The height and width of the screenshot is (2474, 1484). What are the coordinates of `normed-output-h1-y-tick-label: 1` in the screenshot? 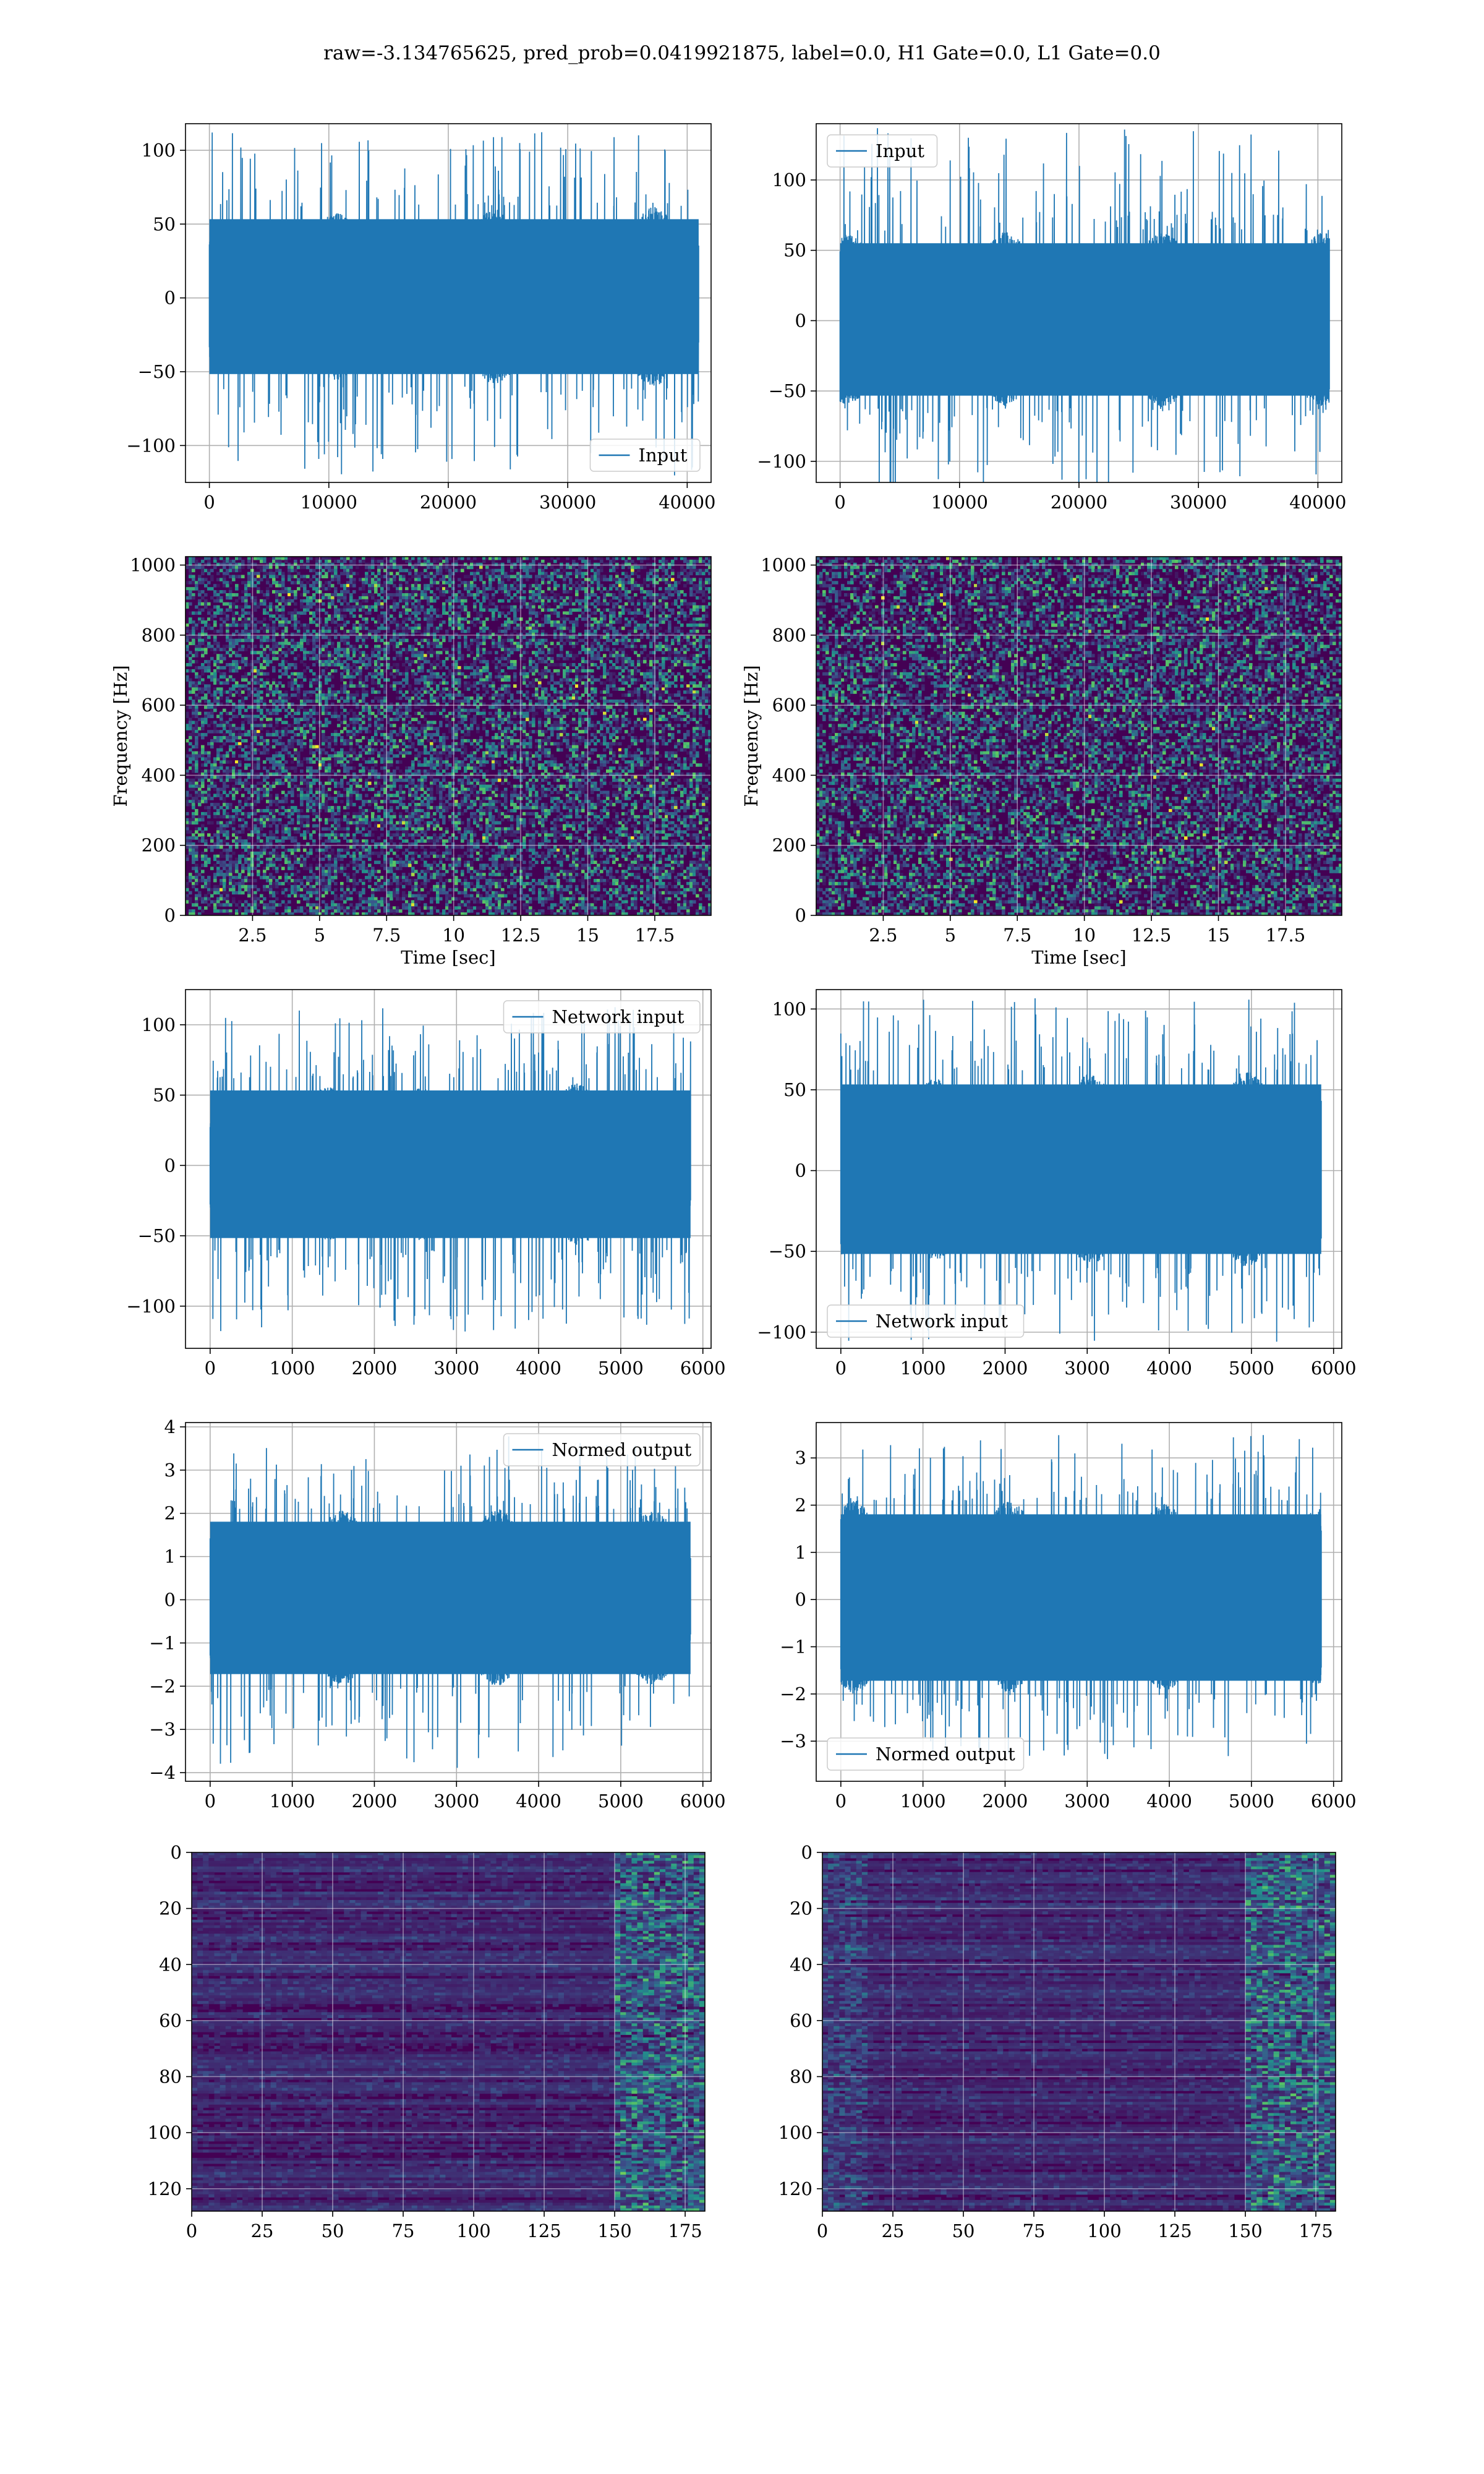 It's located at (170, 1557).